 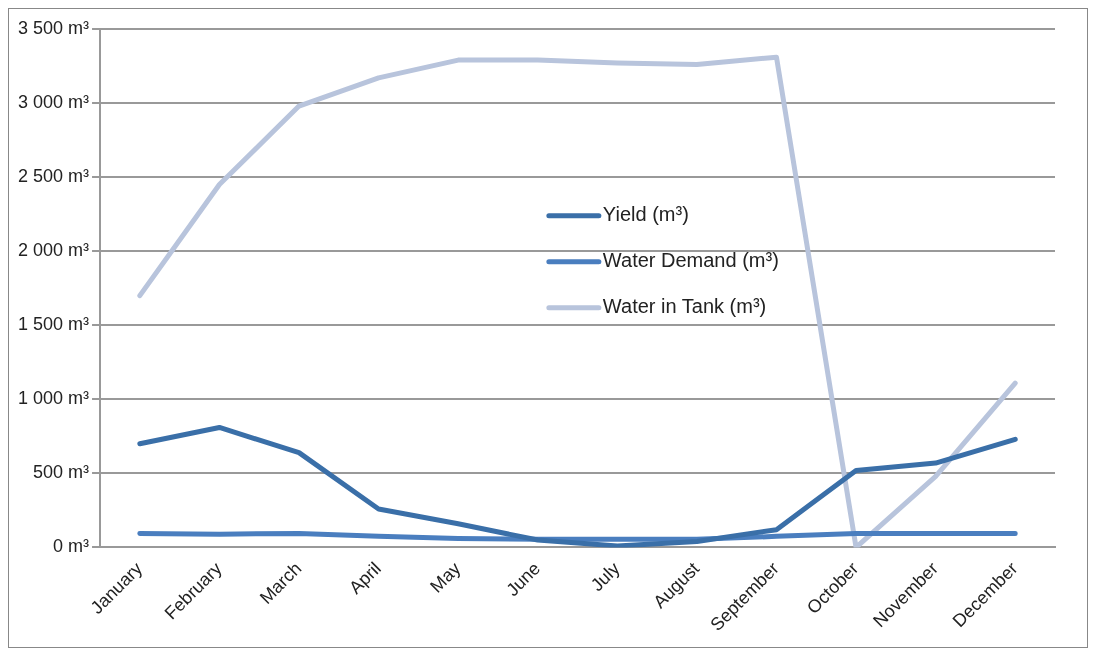 What do you see at coordinates (605, 577) in the screenshot?
I see `x-tick-label: July` at bounding box center [605, 577].